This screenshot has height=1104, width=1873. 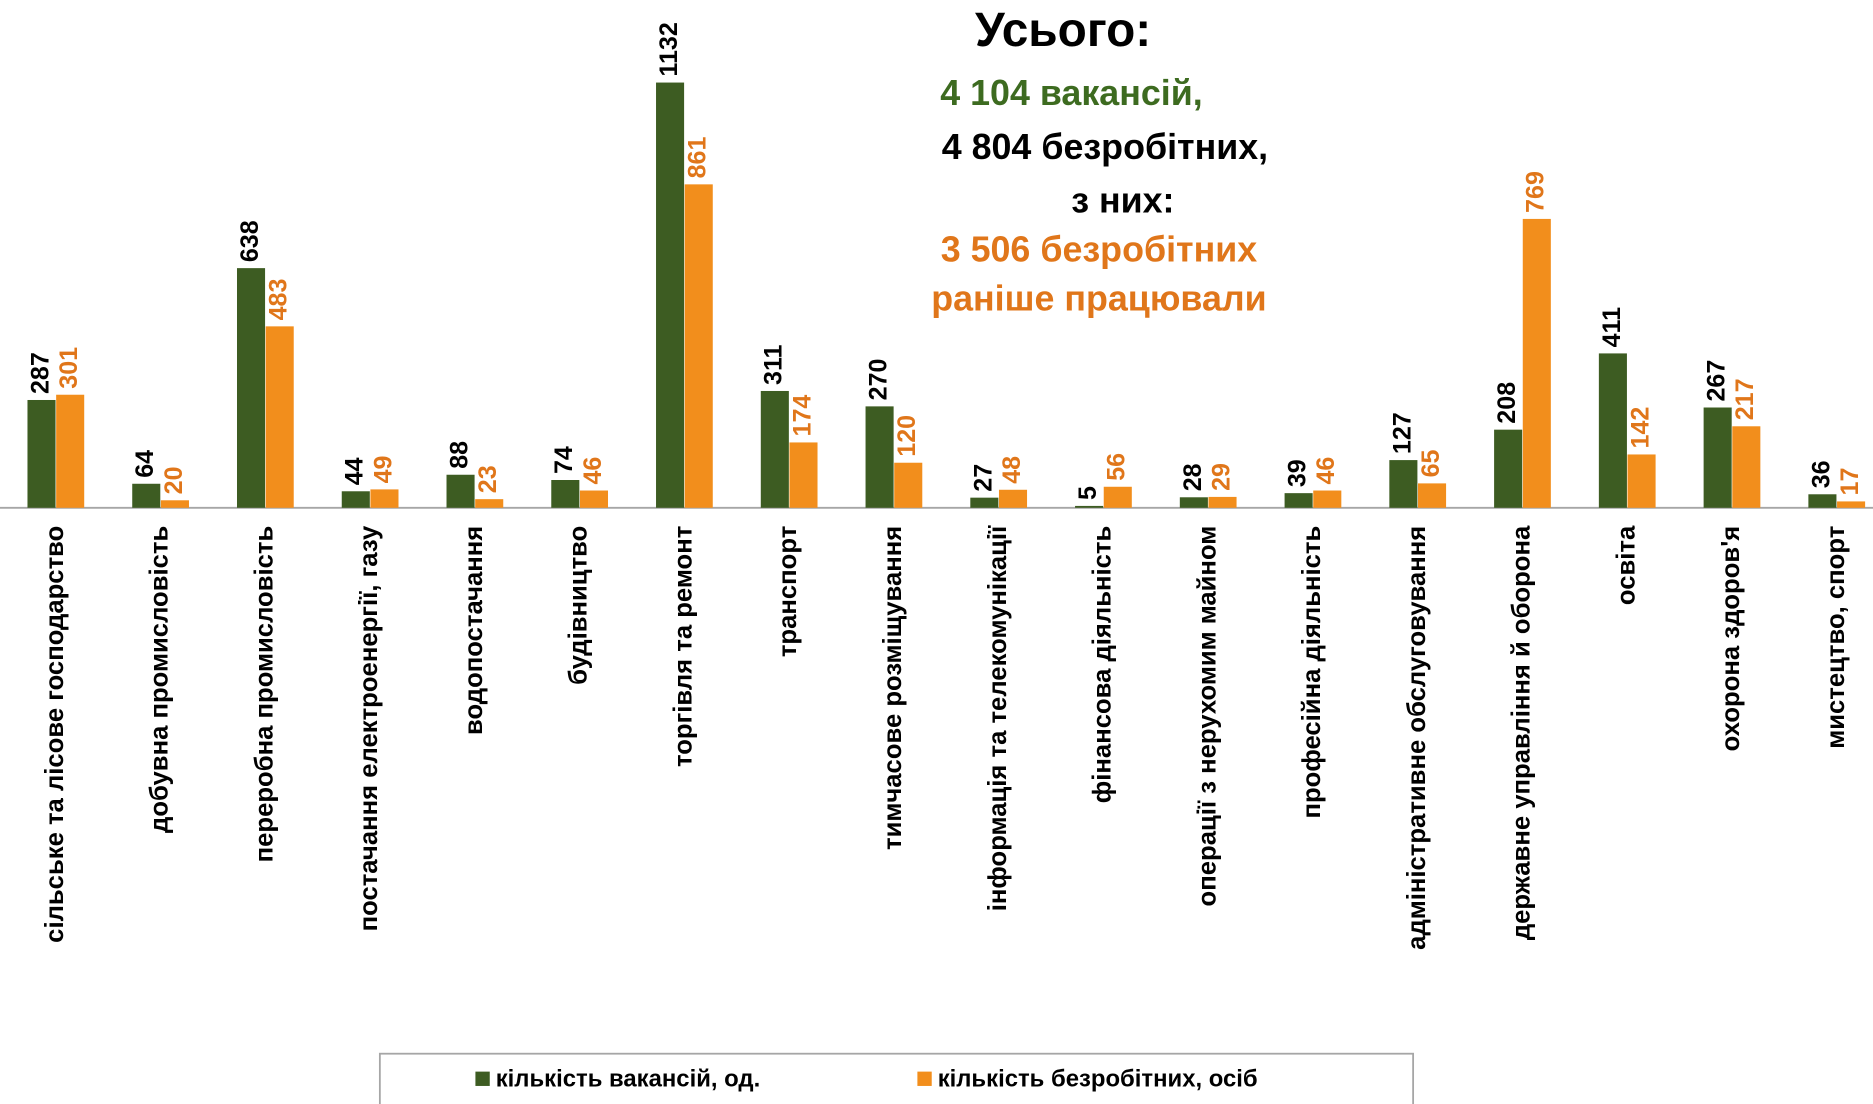 What do you see at coordinates (264, 694) in the screenshot?
I see `x-tick-label: переробна промисловість` at bounding box center [264, 694].